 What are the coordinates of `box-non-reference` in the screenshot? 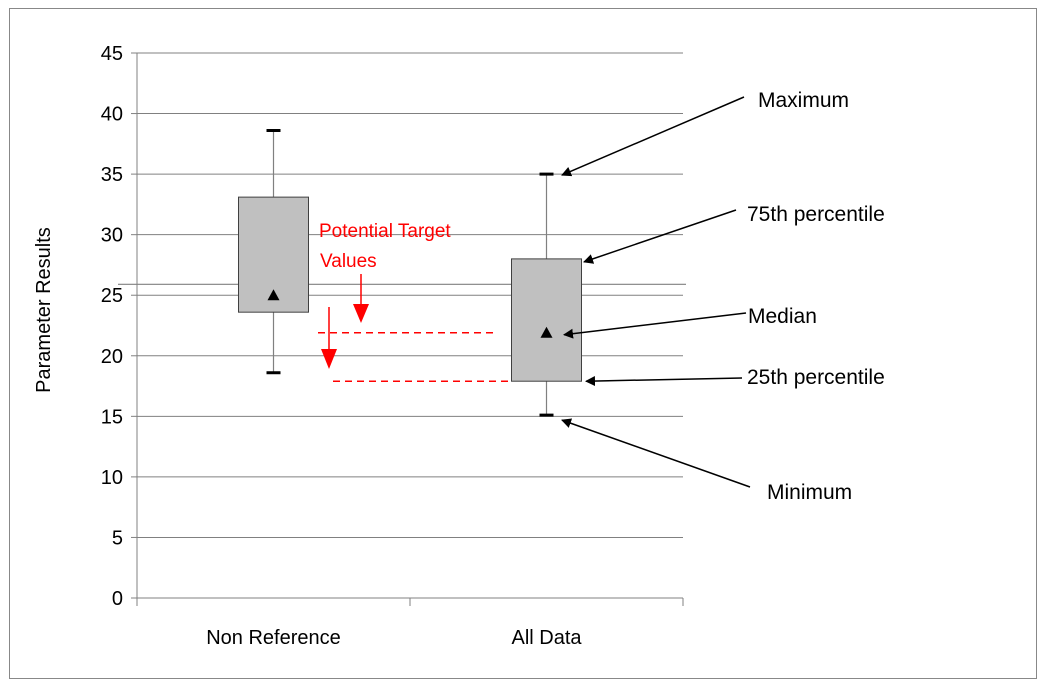 It's located at (273, 252).